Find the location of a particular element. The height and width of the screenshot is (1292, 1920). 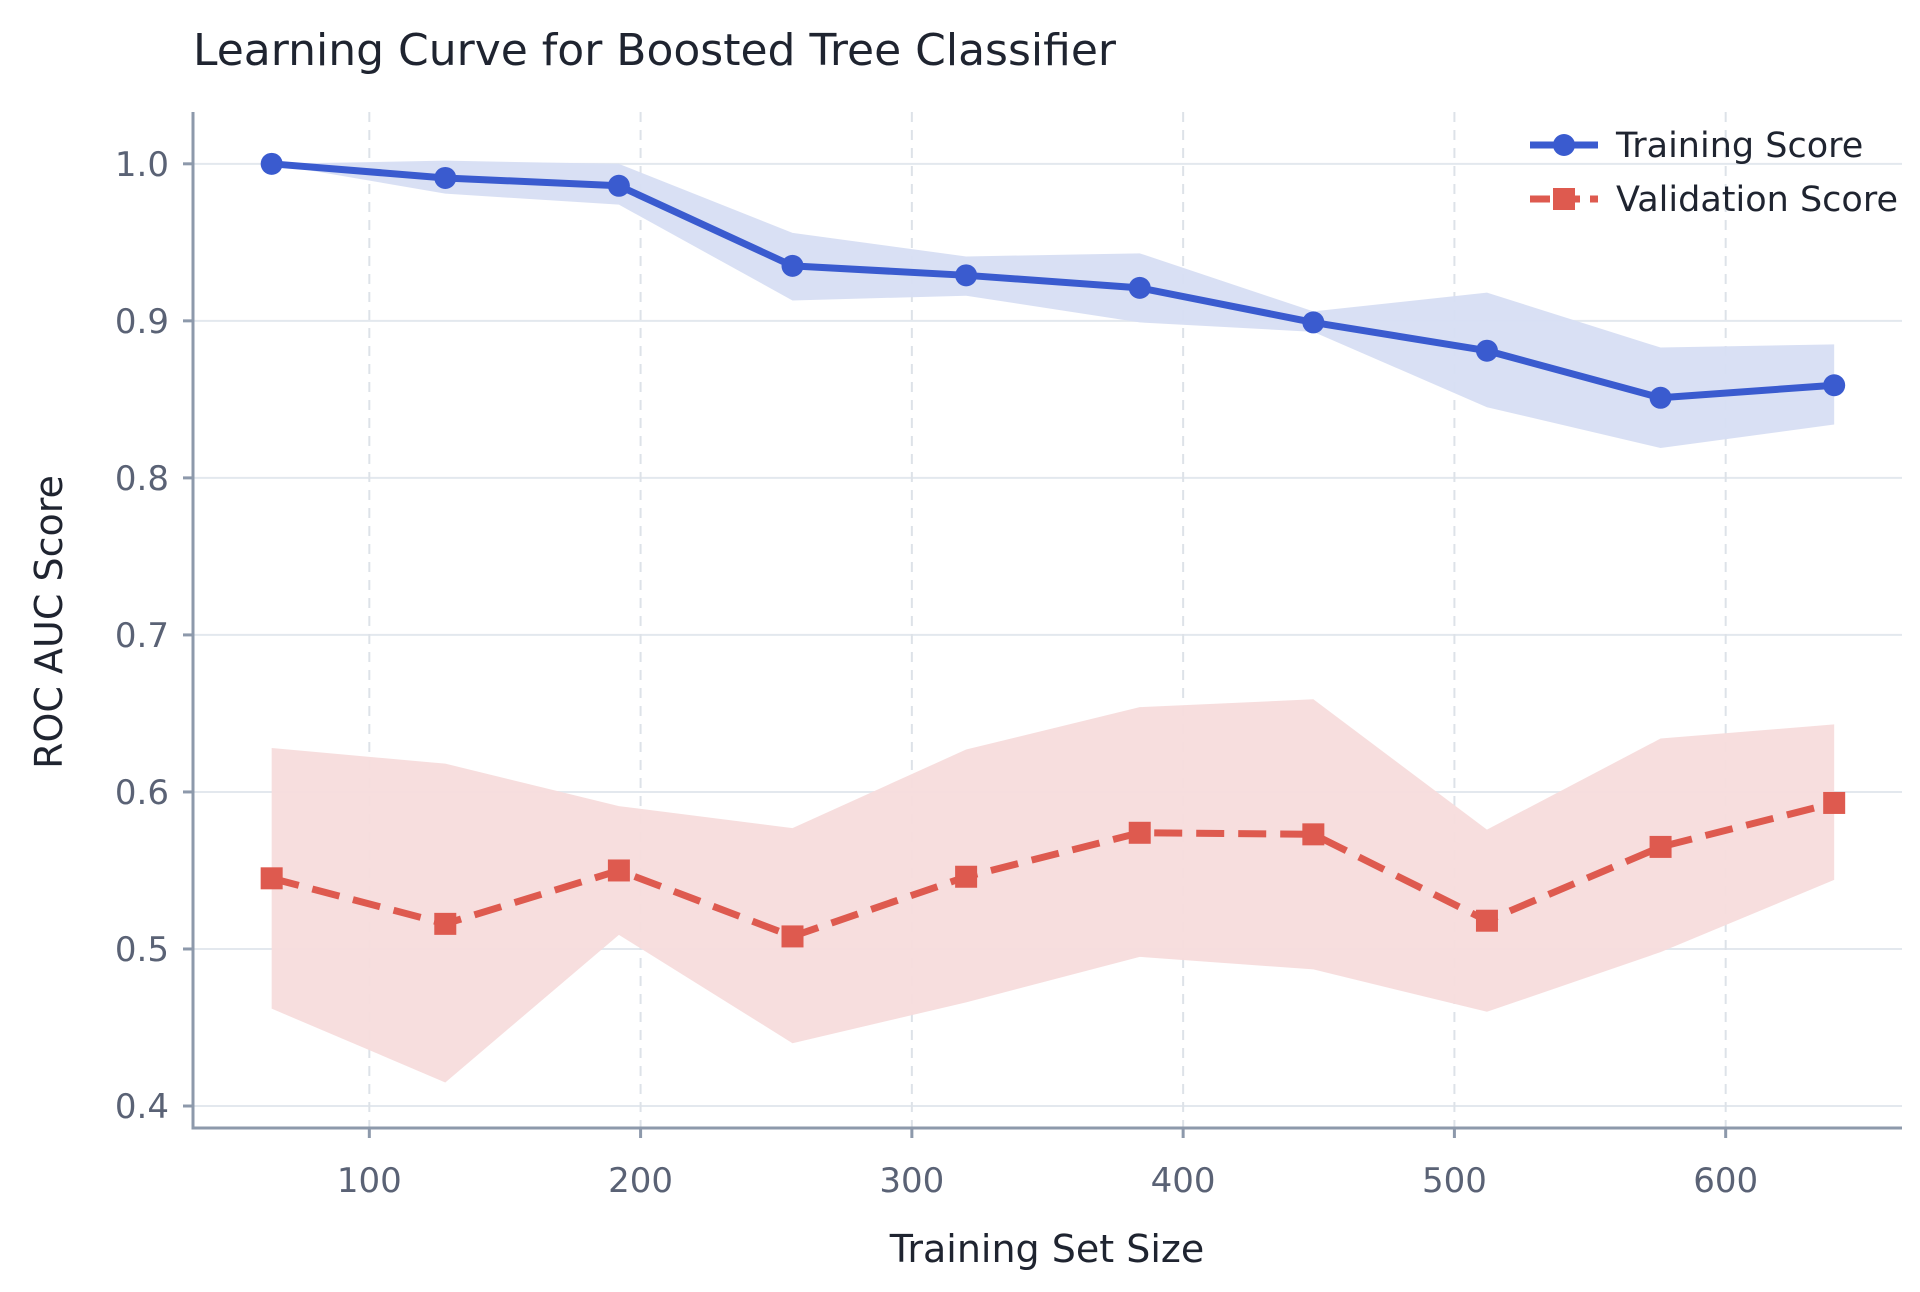

y-tick-label: 0.9 is located at coordinates (142, 322).